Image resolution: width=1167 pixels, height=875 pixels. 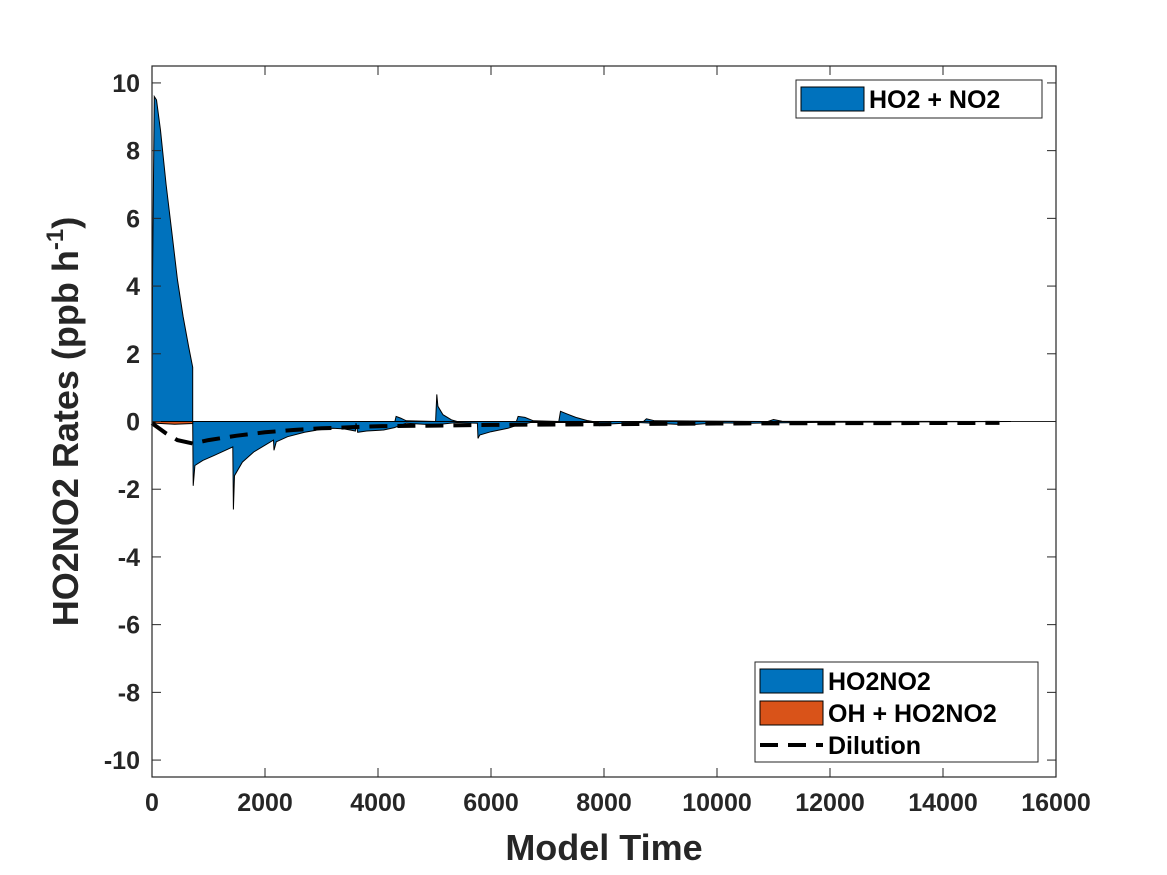 I want to click on series-oh-ho2no2-area, so click(x=172, y=423).